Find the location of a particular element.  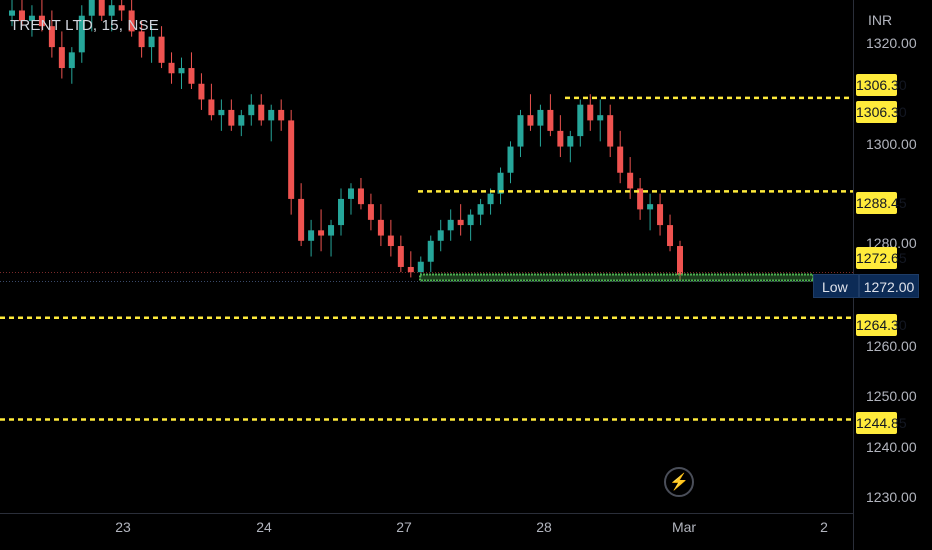

time-axis-separator is located at coordinates (426, 513).